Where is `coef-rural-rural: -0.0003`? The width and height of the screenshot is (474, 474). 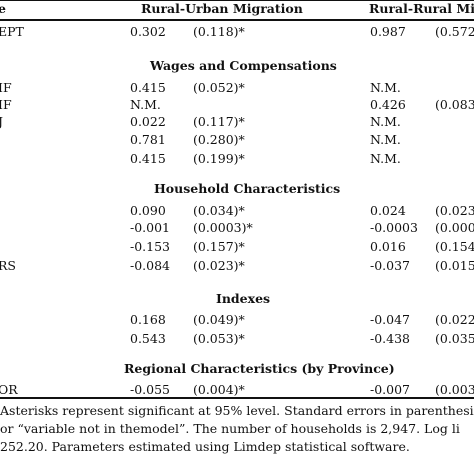
coef-rural-rural: -0.0003 is located at coordinates (394, 227).